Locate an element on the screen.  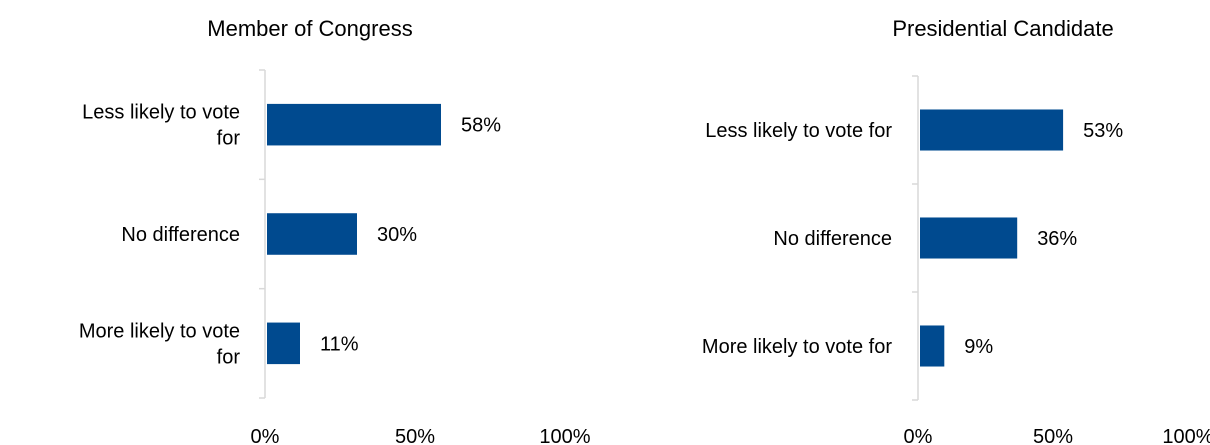
data-label: 9% is located at coordinates (978, 347).